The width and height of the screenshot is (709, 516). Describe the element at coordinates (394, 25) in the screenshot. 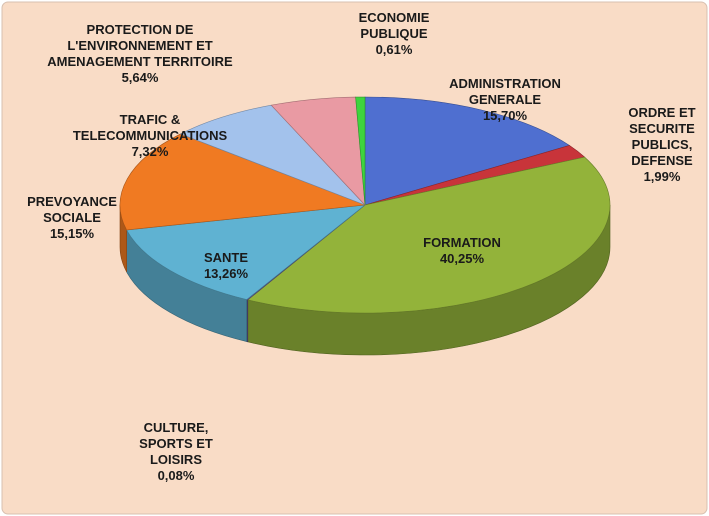

I see `category-label: ECONOMIE PUBLIQUE` at that location.